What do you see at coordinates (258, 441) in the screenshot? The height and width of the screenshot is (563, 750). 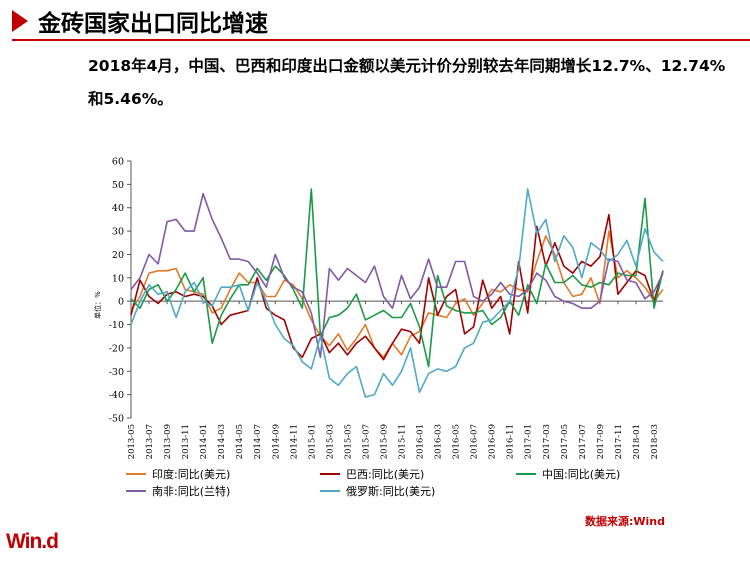 I see `x-tick-label: 2014-07` at bounding box center [258, 441].